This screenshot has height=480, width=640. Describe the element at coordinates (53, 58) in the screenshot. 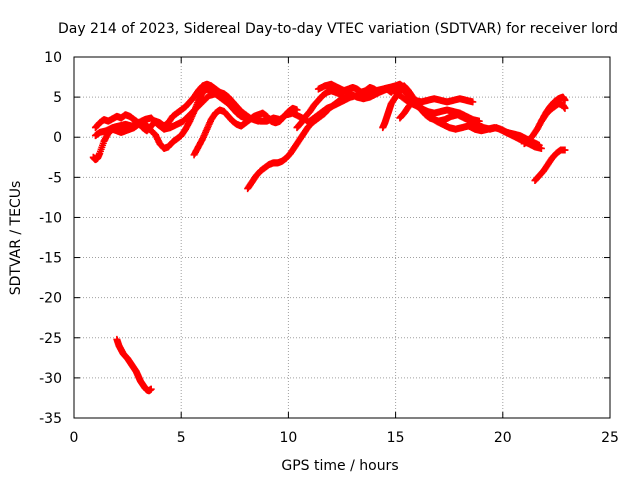

I see `y-tick-label: 10` at that location.